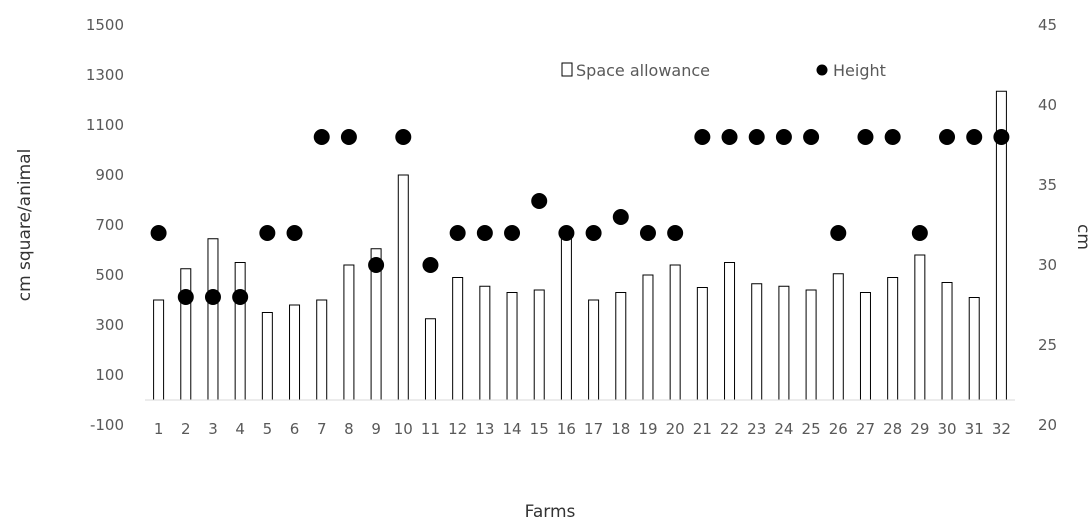  I want to click on x-axis-tick-label: 16, so click(566, 429).